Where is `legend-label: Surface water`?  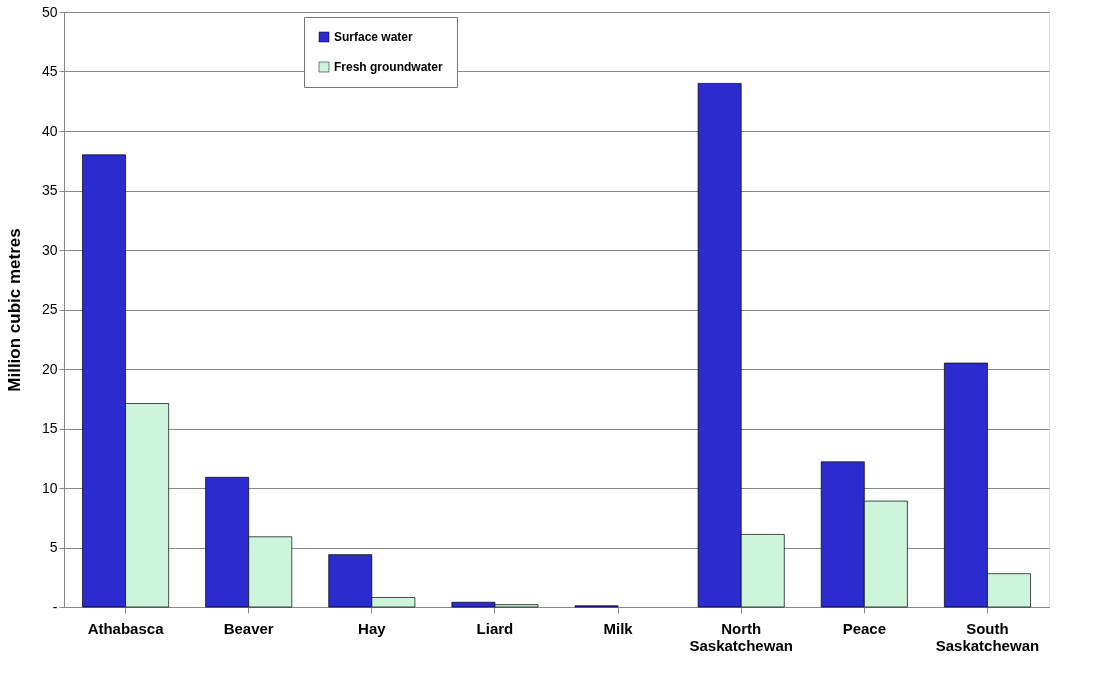 legend-label: Surface water is located at coordinates (374, 37).